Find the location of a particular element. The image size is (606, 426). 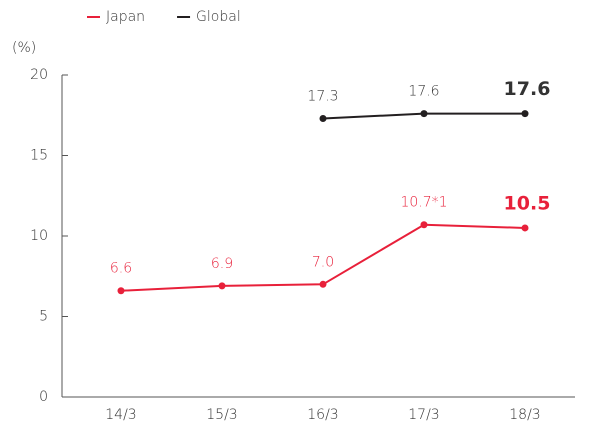

x-tick-label: 17/3 is located at coordinates (423, 415).